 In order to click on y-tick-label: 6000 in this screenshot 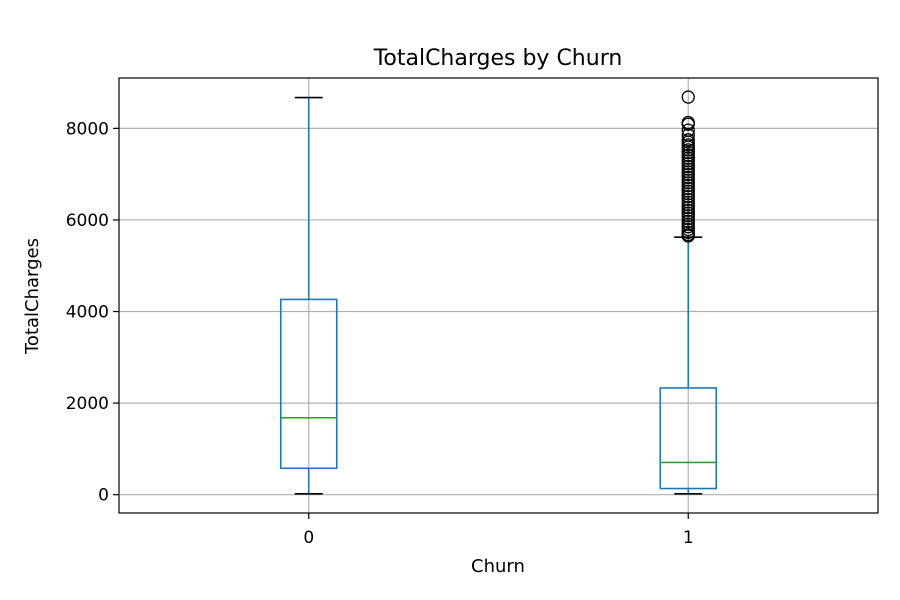, I will do `click(87, 221)`.